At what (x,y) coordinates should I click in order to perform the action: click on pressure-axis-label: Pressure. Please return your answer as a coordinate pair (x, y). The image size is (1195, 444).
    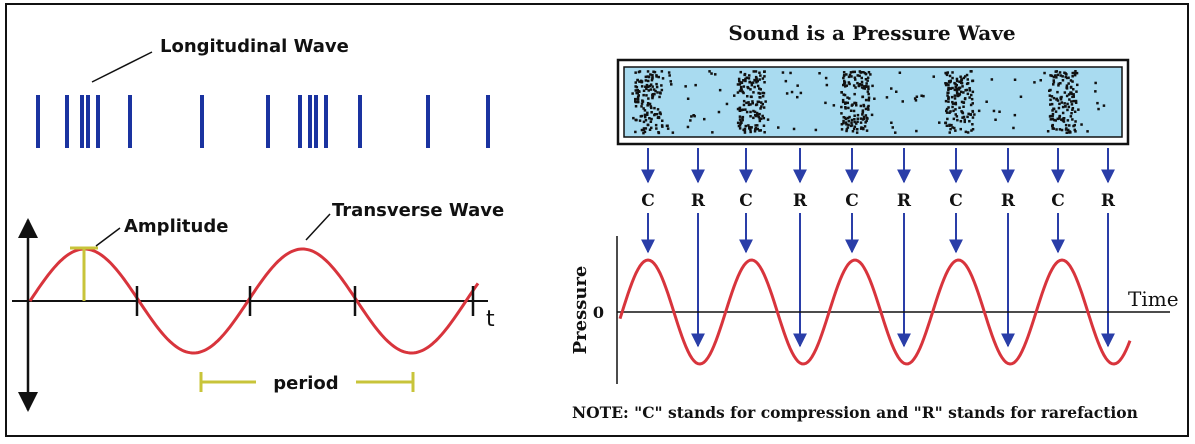
    Looking at the image, I should click on (580, 310).